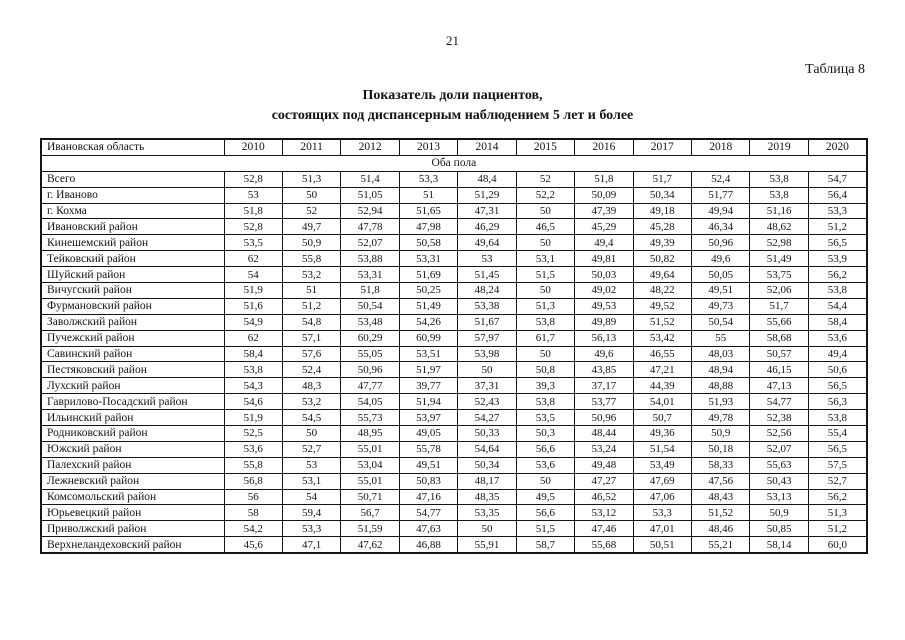 The image size is (905, 640). I want to click on document-title-line1: Показатель доли пациентов,, so click(452, 95).